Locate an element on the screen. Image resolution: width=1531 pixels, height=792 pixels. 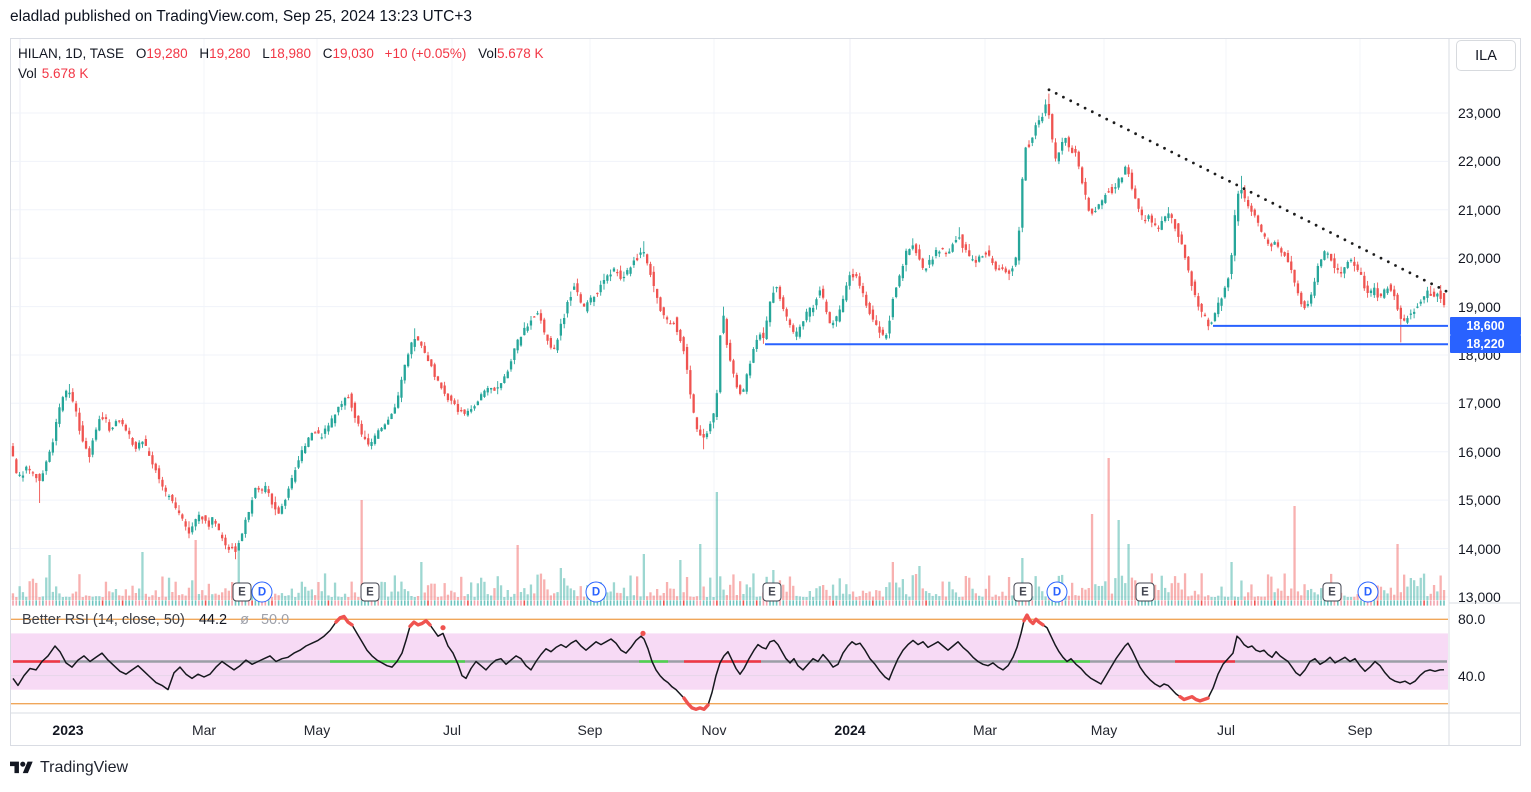
price-axis-label: 20,000 is located at coordinates (1479, 258).